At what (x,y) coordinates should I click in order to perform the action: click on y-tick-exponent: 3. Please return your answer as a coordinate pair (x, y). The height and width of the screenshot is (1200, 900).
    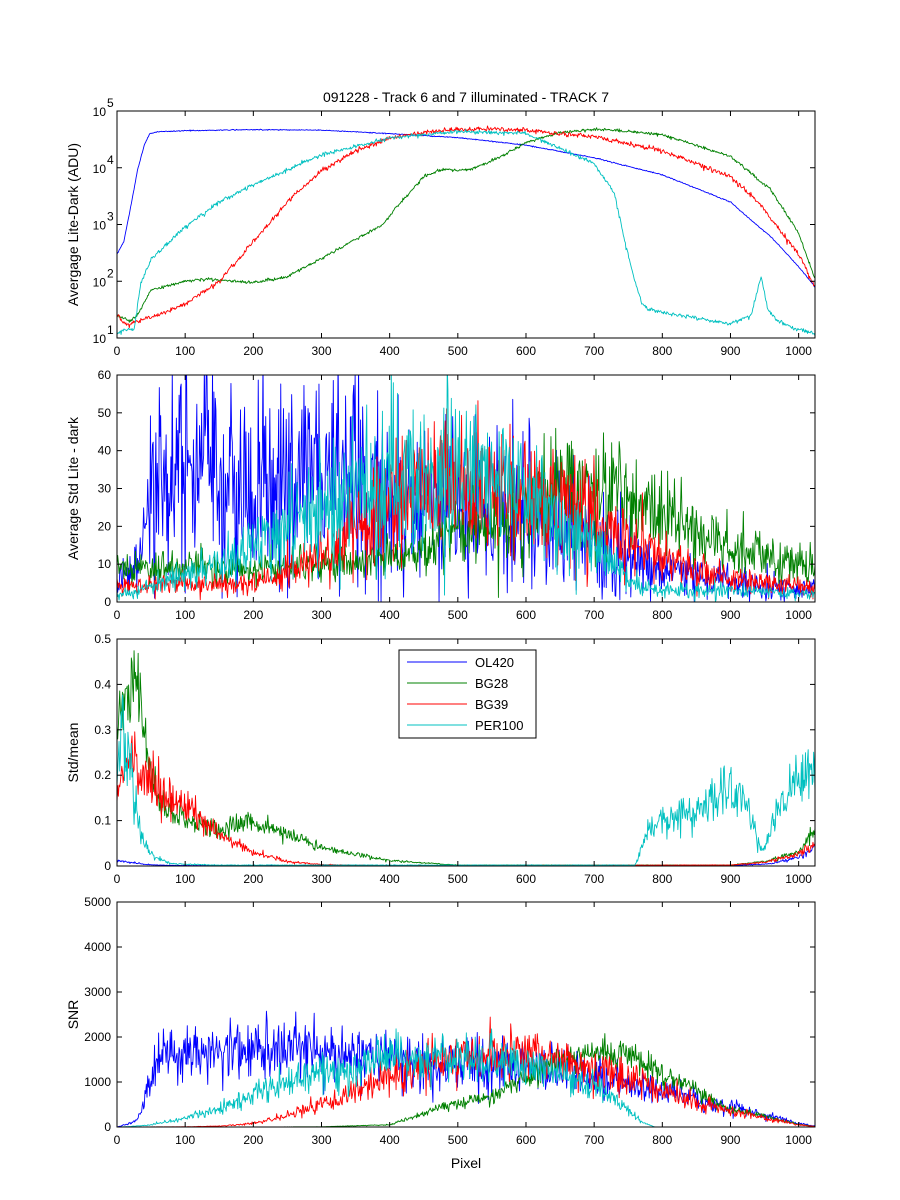
    Looking at the image, I should click on (110, 217).